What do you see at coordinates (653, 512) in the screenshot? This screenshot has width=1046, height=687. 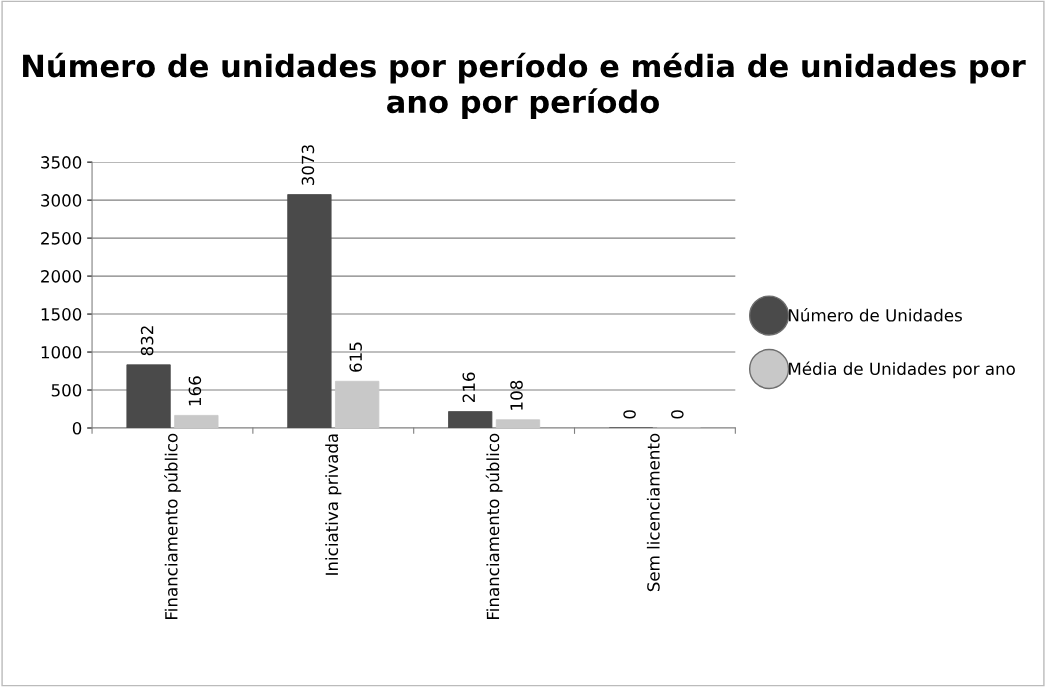 I see `x-tick-label: Sem licenciamento` at bounding box center [653, 512].